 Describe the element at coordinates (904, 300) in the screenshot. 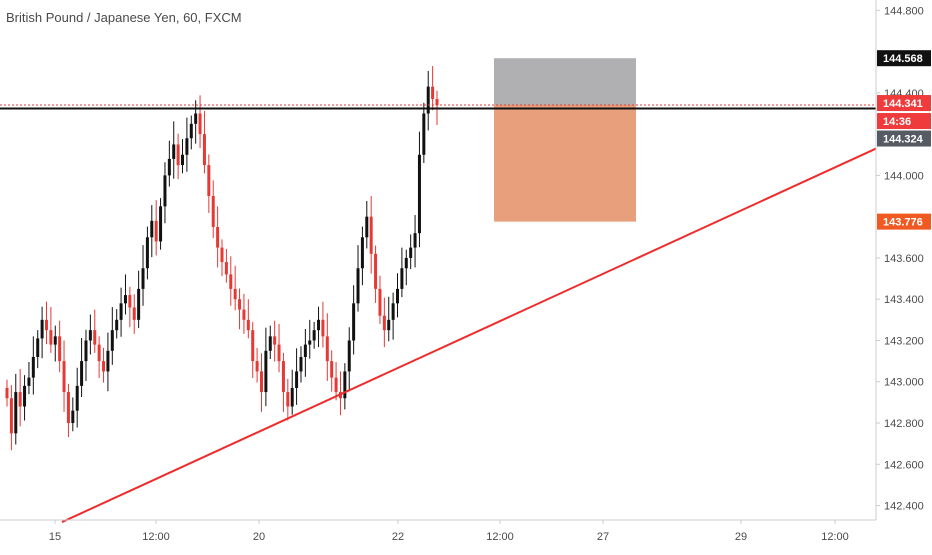

I see `y-tick-label: 143.400` at that location.